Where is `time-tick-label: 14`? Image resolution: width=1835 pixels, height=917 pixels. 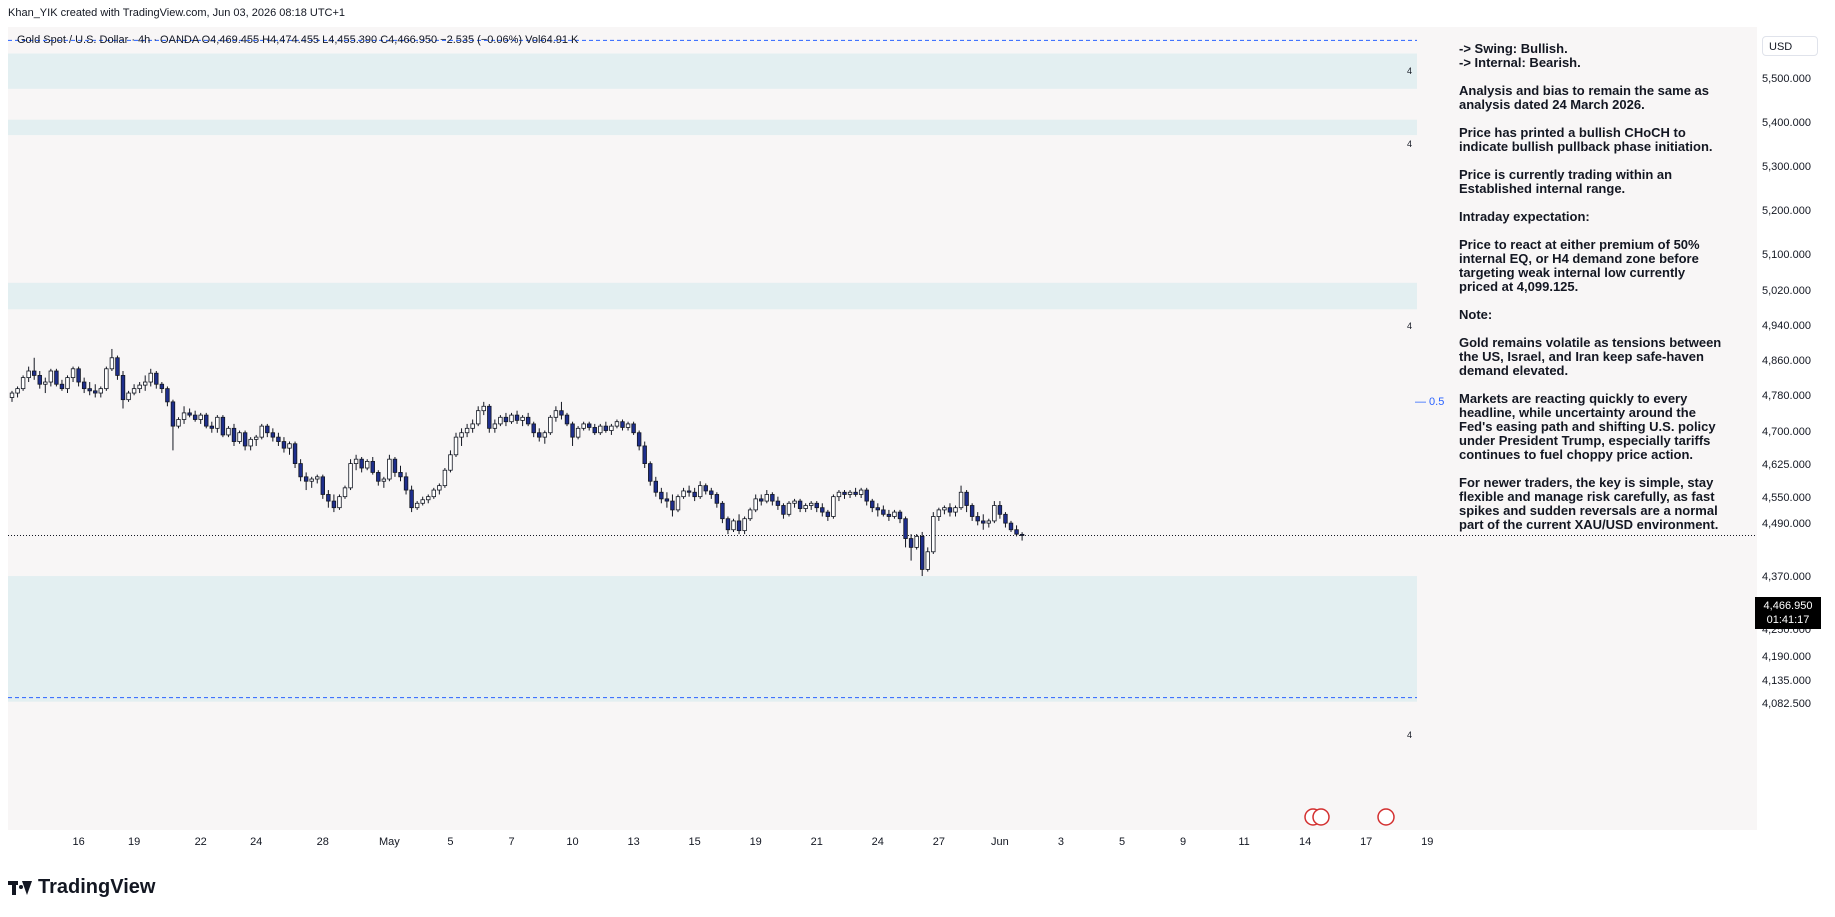
time-tick-label: 14 is located at coordinates (1305, 842).